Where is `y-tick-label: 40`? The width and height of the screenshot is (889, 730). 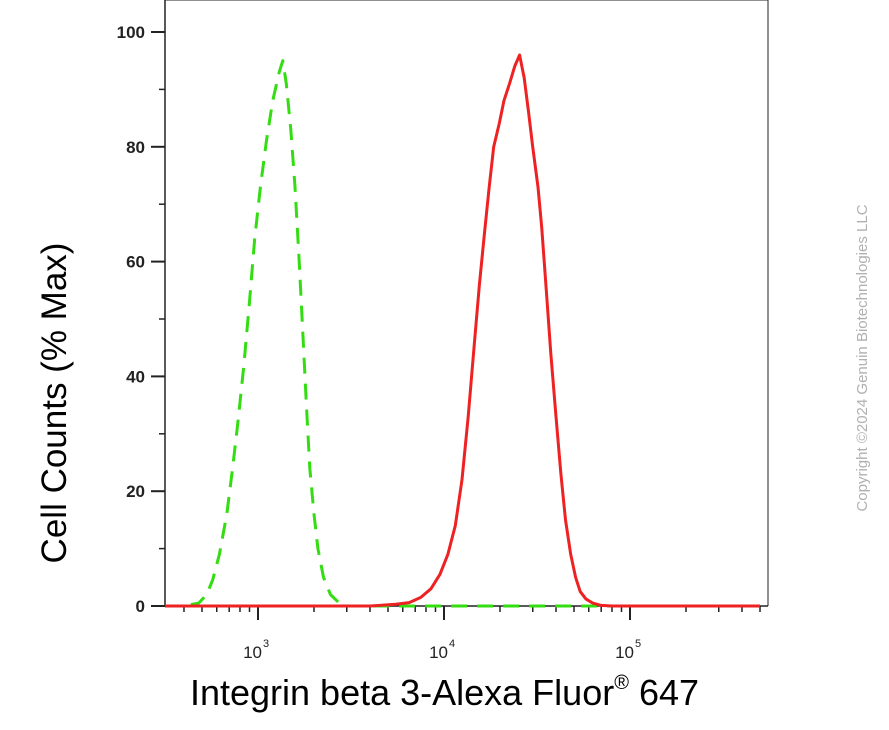 y-tick-label: 40 is located at coordinates (135, 376).